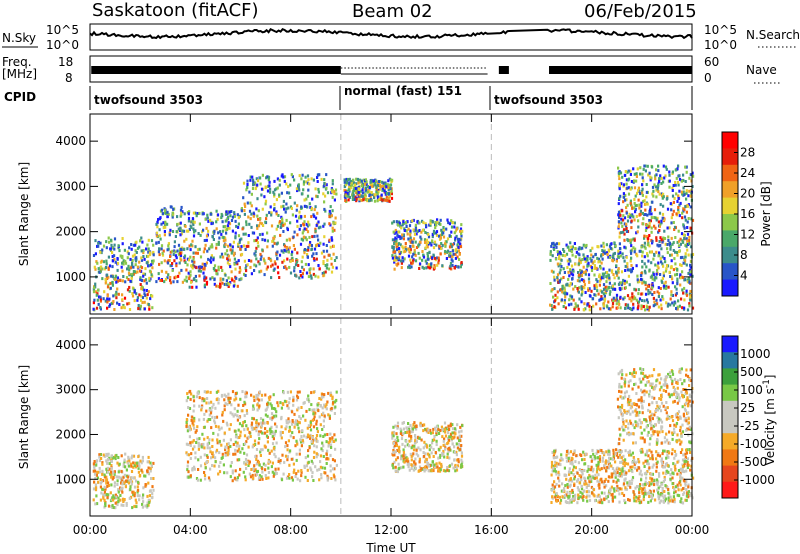 The height and width of the screenshot is (554, 800). I want to click on y-tick-label: 4000, so click(70, 141).